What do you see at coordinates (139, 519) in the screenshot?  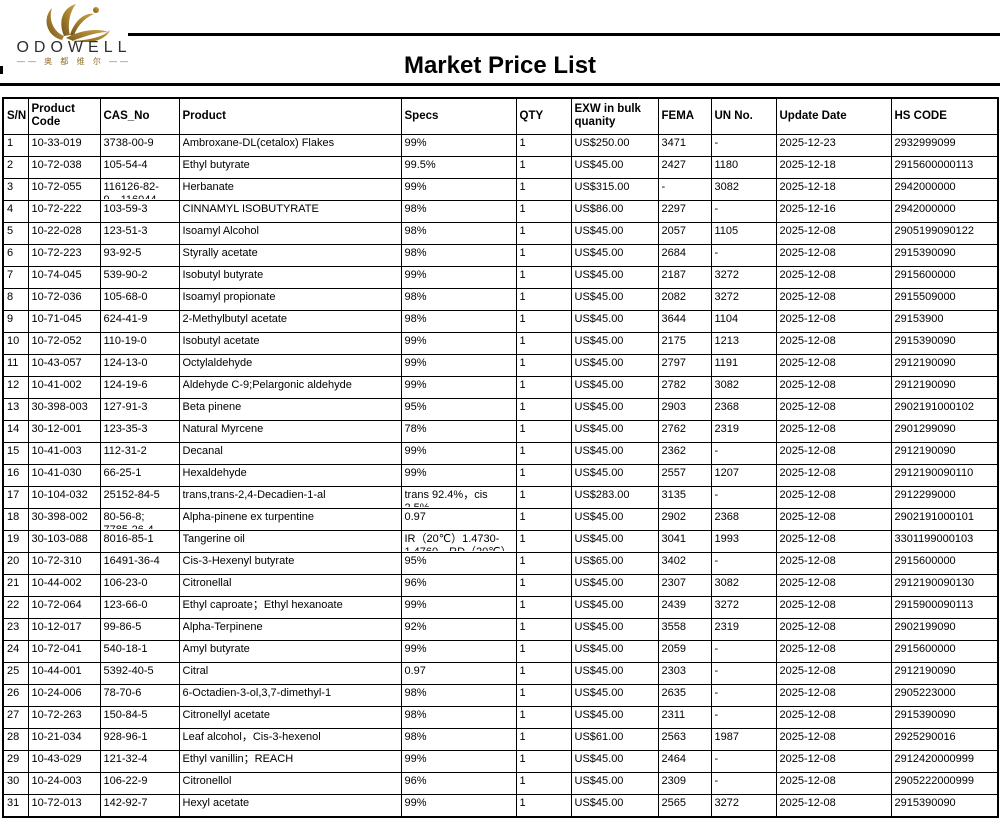 I see `table-cell: 80-56-8; 7785-26-4` at bounding box center [139, 519].